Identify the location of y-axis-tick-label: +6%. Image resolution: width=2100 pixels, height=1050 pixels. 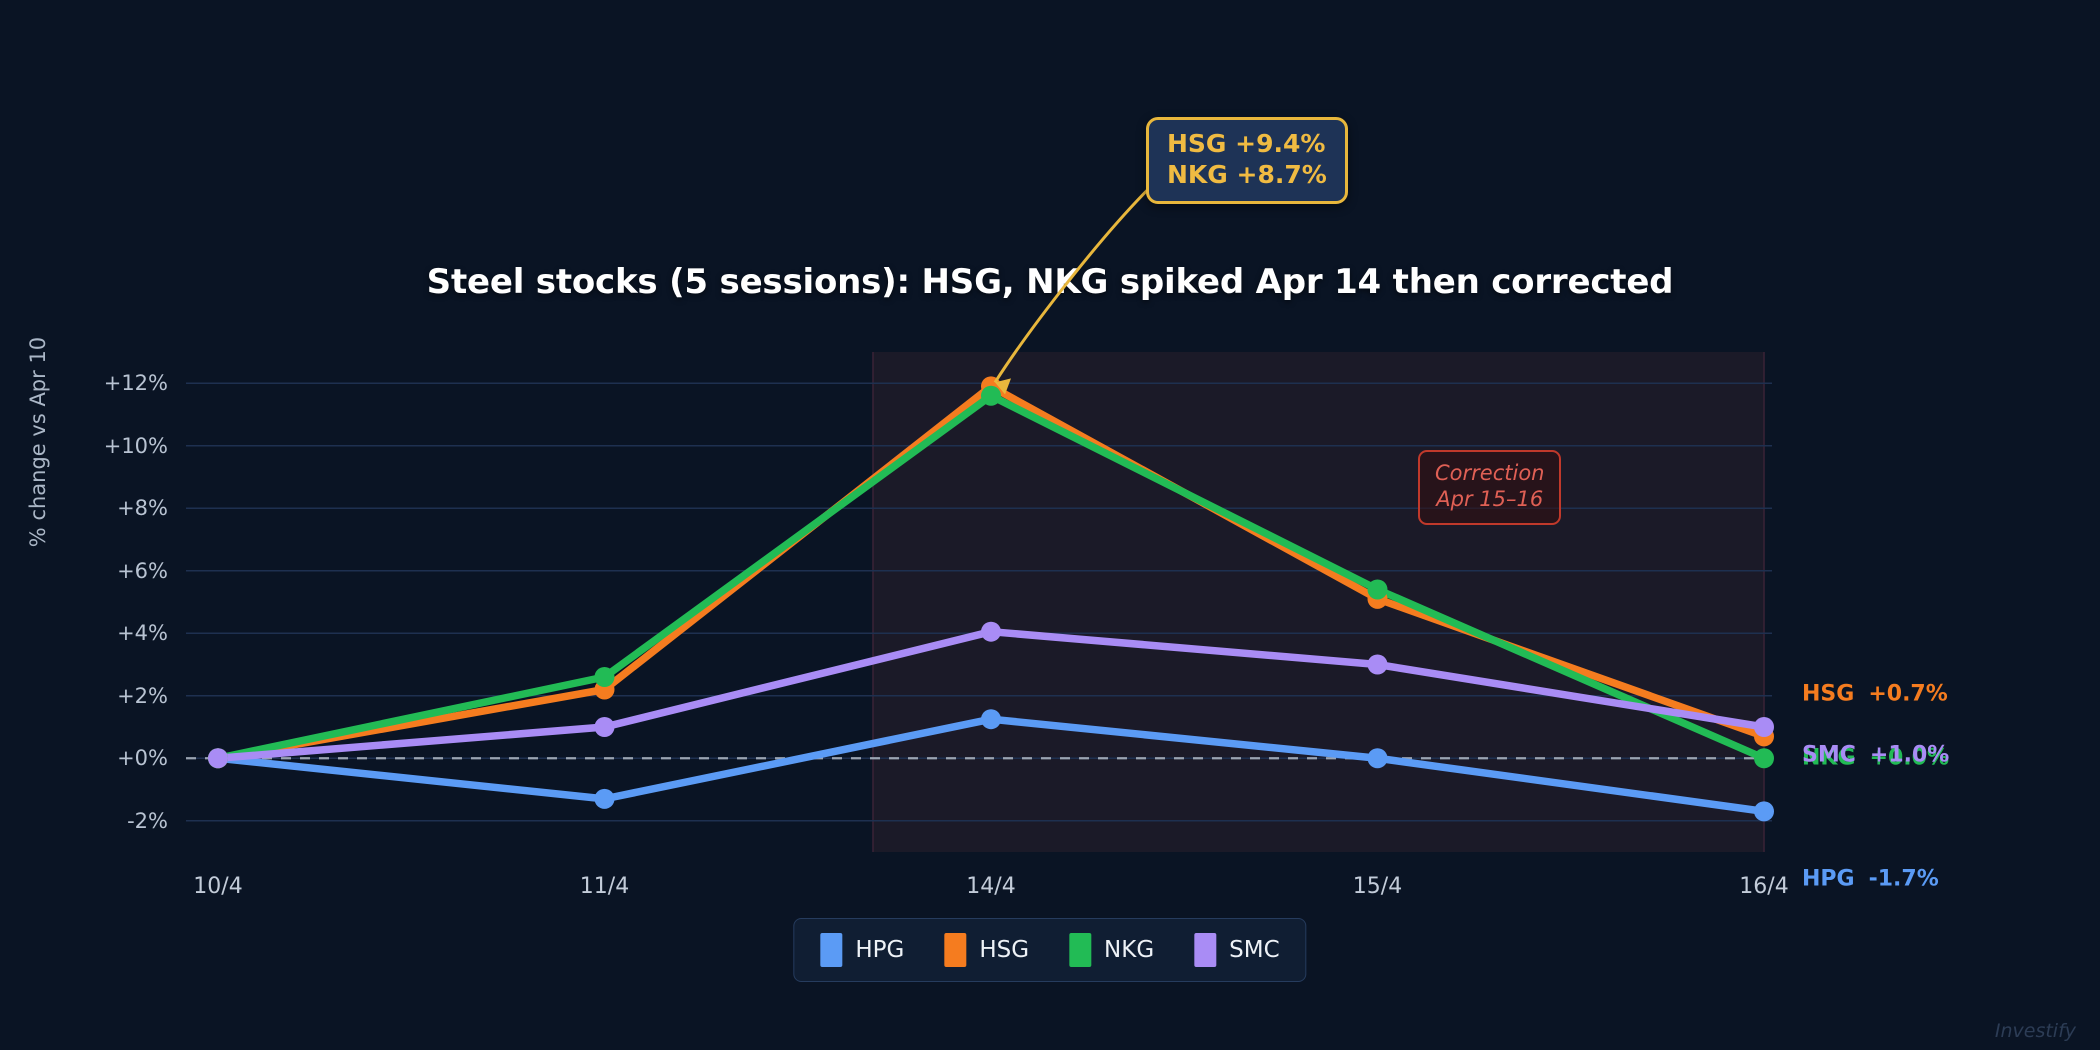
(142, 570).